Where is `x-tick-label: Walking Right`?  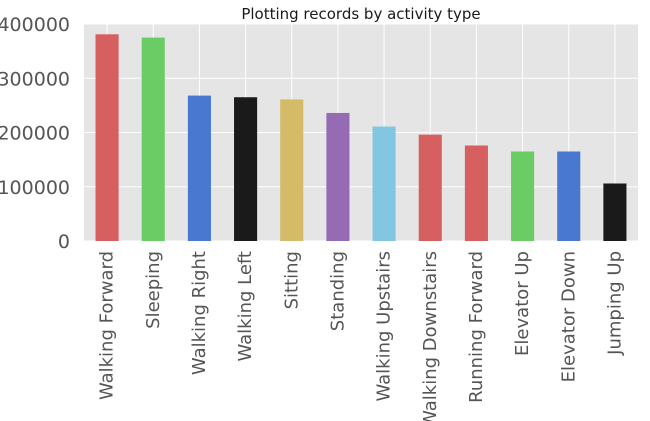 x-tick-label: Walking Right is located at coordinates (199, 313).